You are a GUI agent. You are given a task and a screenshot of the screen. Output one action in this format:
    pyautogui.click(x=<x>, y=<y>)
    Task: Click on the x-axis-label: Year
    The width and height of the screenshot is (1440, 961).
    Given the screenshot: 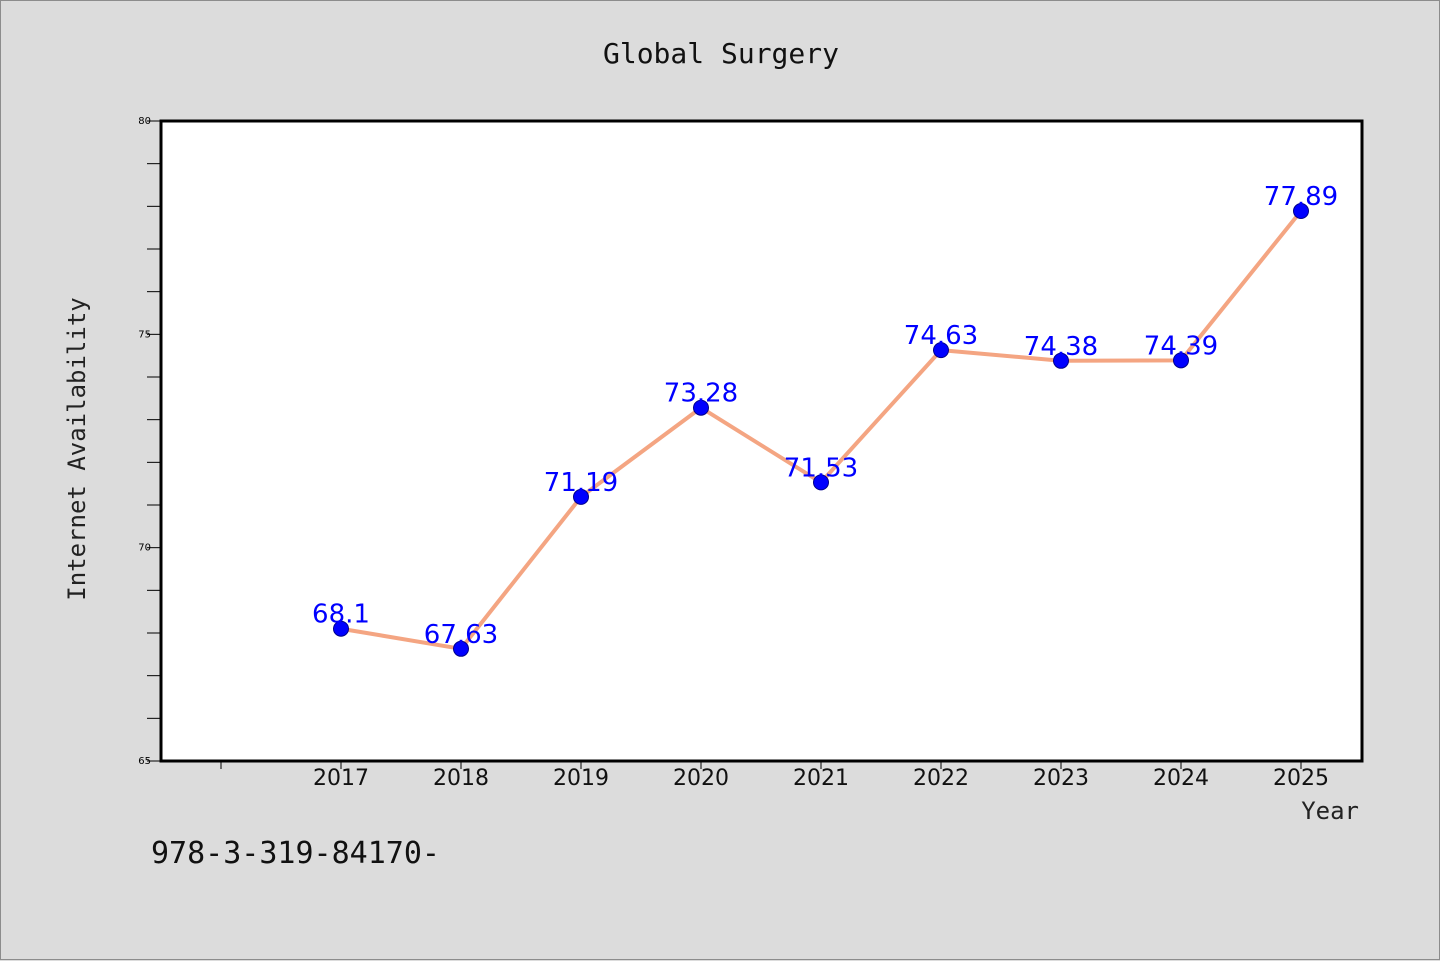 What is the action you would take?
    pyautogui.click(x=1330, y=811)
    